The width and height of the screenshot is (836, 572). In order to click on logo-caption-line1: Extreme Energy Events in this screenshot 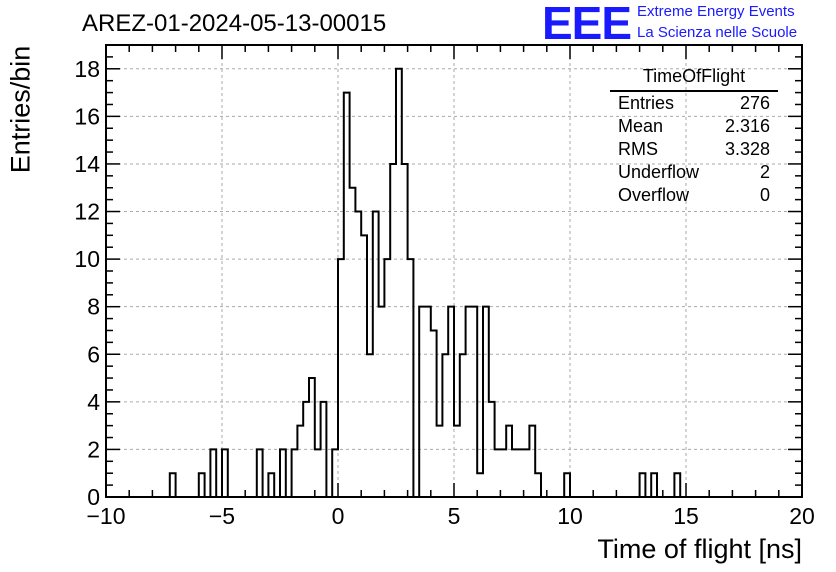, I will do `click(716, 11)`.